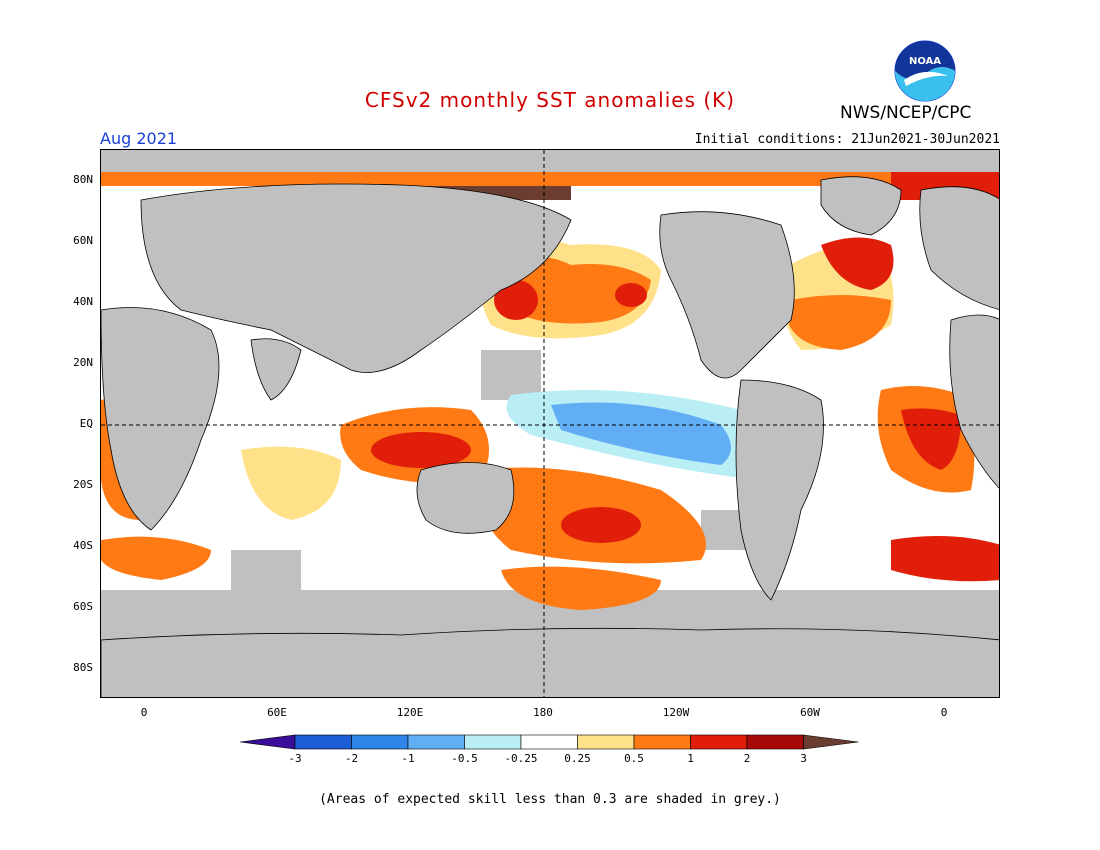  I want to click on colorbar, so click(549, 742).